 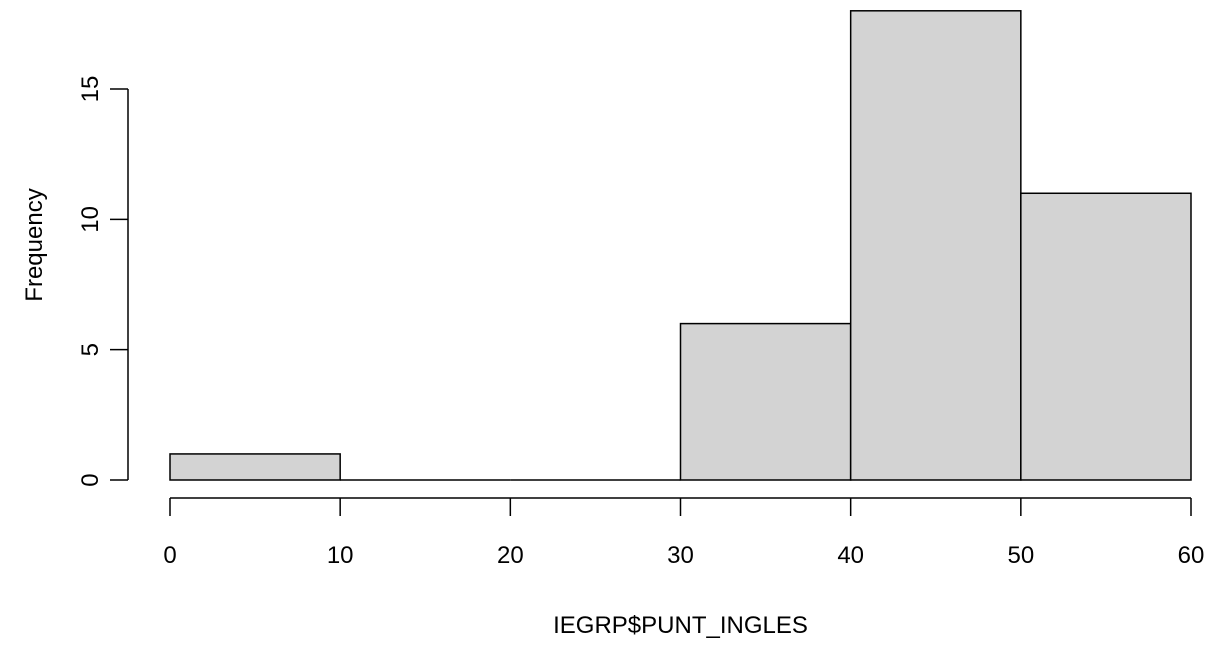 I want to click on y-axis: 0 5 10 15, so click(x=103, y=281).